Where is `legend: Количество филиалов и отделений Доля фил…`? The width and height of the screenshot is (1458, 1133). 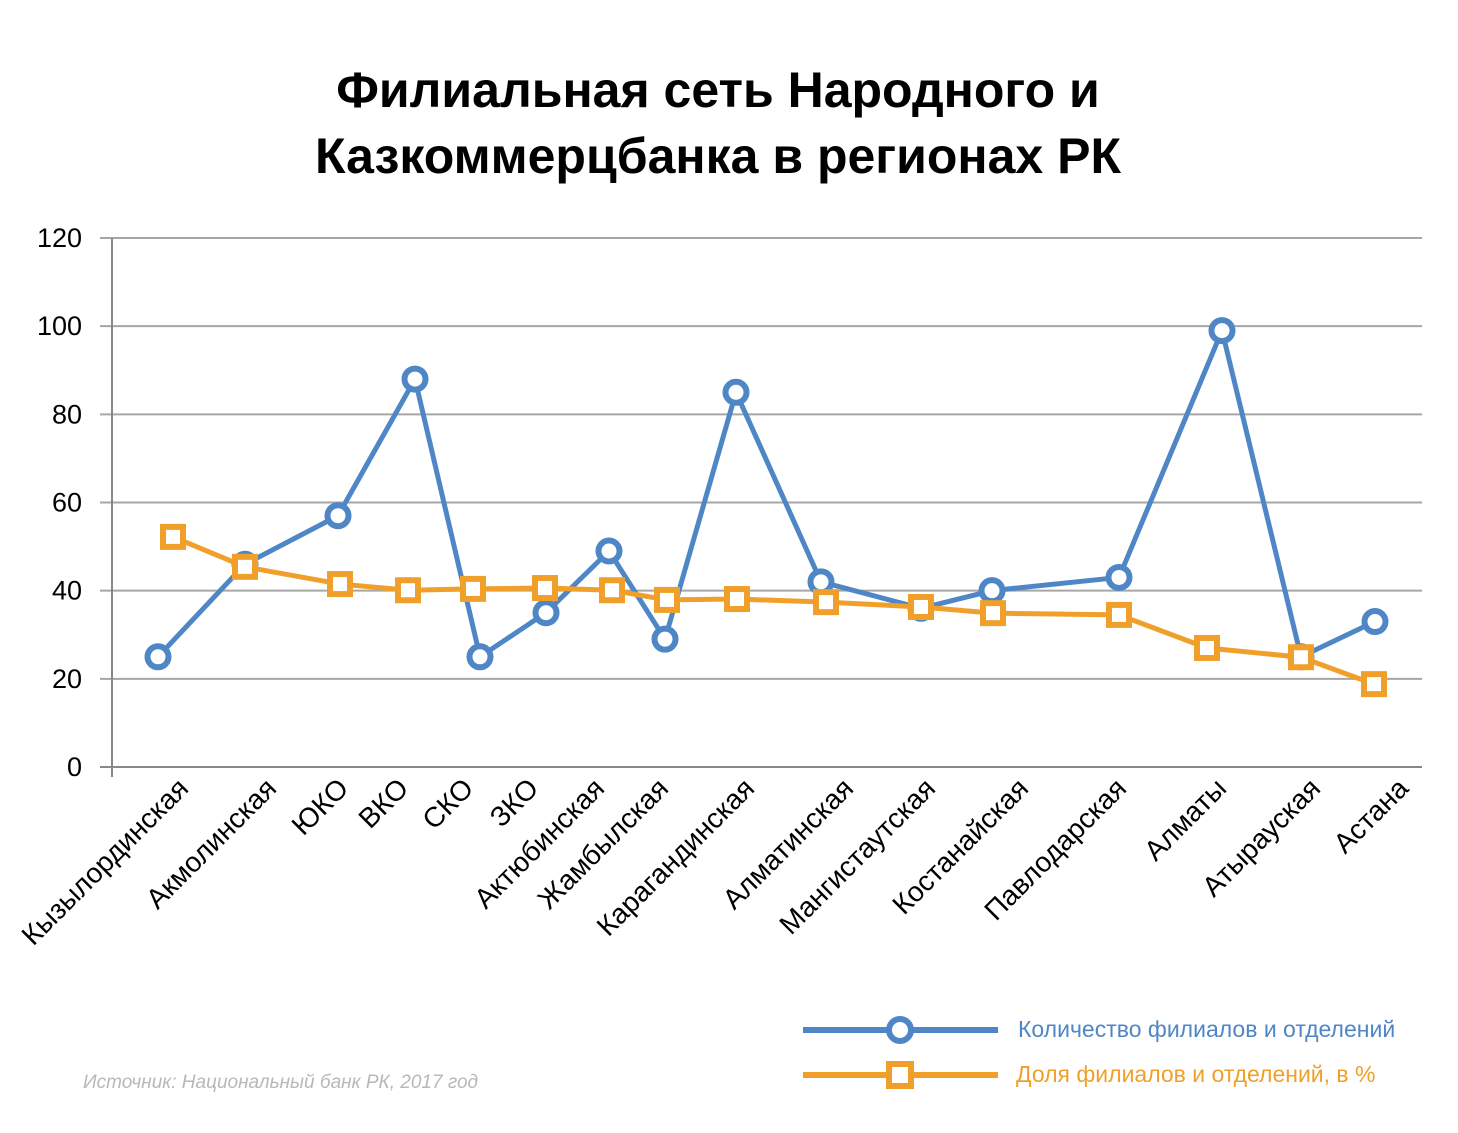
legend: Количество филиалов и отделений Доля фил… is located at coordinates (1099, 1052).